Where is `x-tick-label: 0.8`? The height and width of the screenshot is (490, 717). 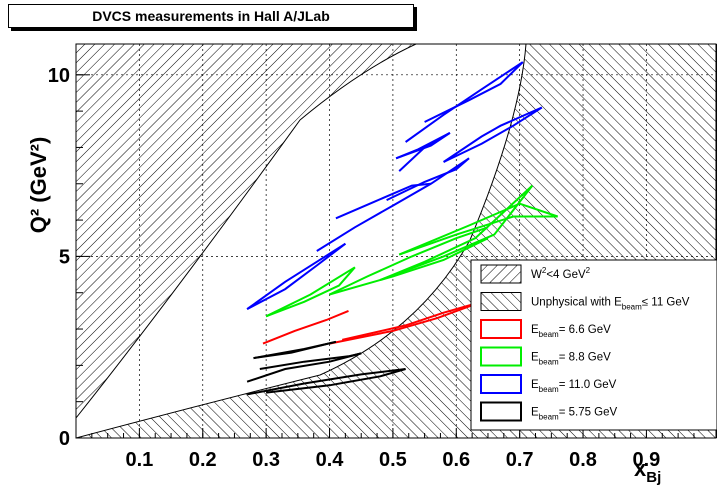 x-tick-label: 0.8 is located at coordinates (583, 460).